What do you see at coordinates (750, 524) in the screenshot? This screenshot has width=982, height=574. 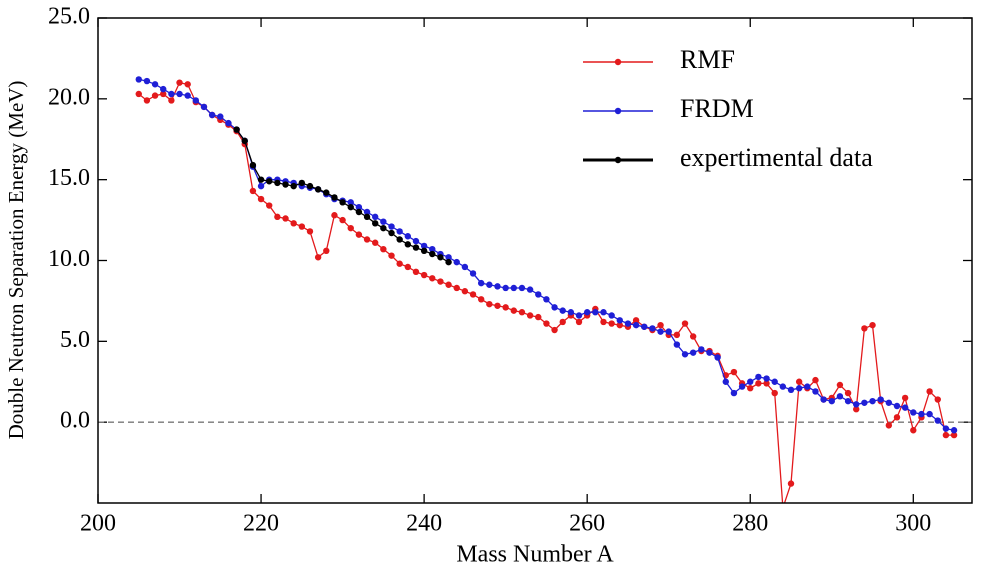 I see `x-tick-label: 280` at bounding box center [750, 524].